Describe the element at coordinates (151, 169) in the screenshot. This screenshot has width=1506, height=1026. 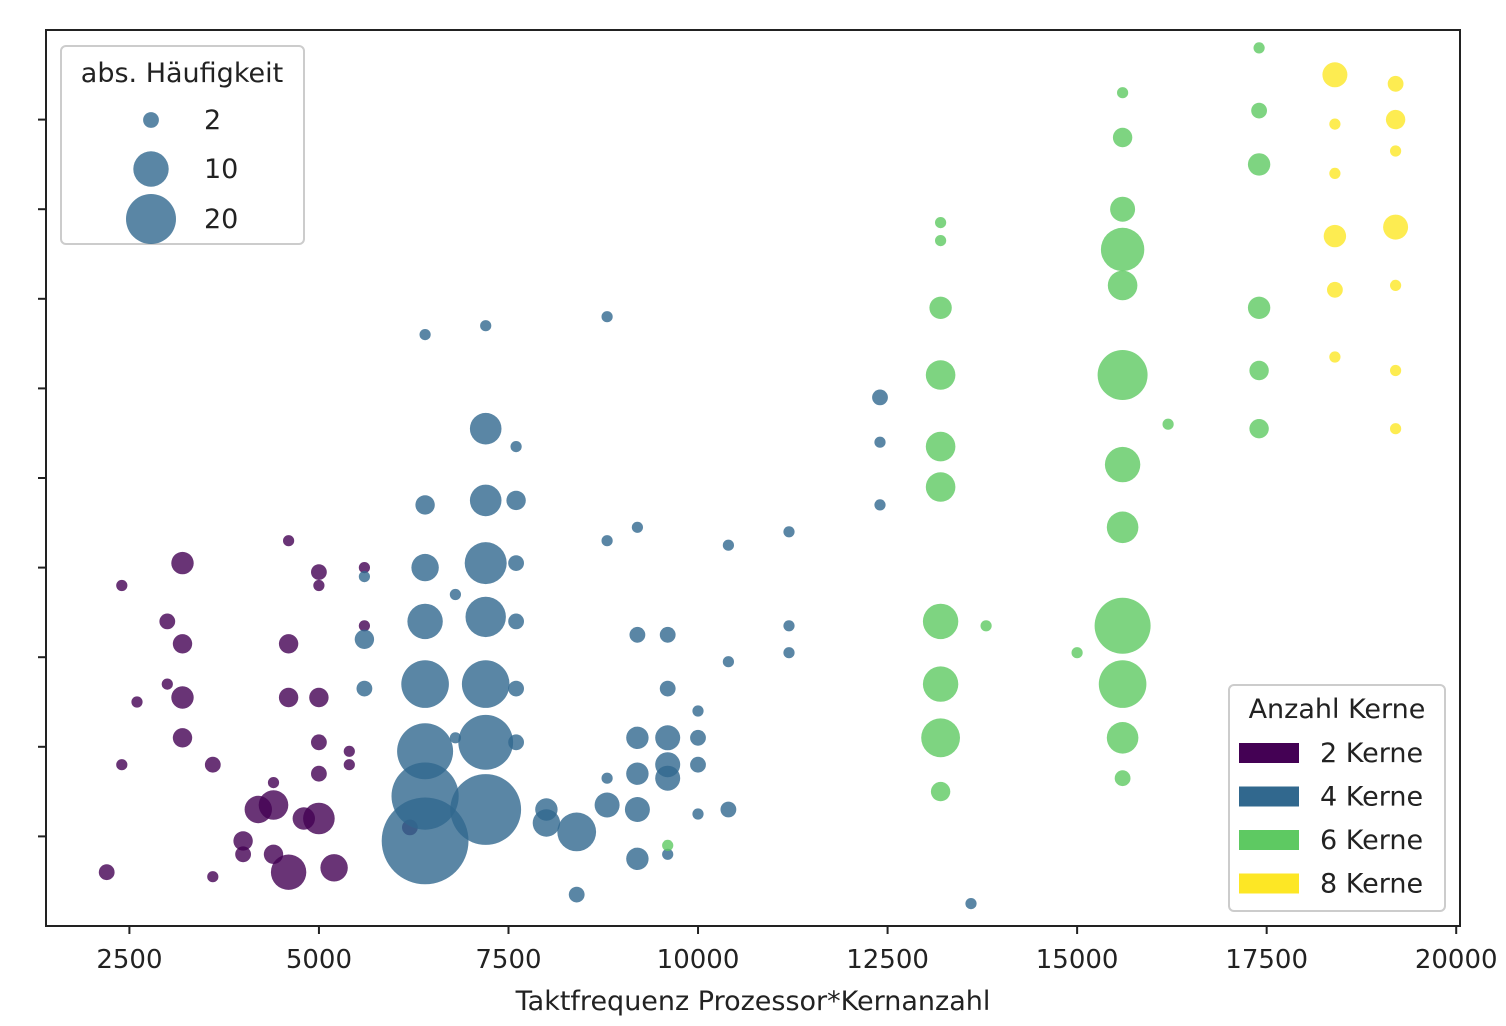
I see `size-legend-marker` at that location.